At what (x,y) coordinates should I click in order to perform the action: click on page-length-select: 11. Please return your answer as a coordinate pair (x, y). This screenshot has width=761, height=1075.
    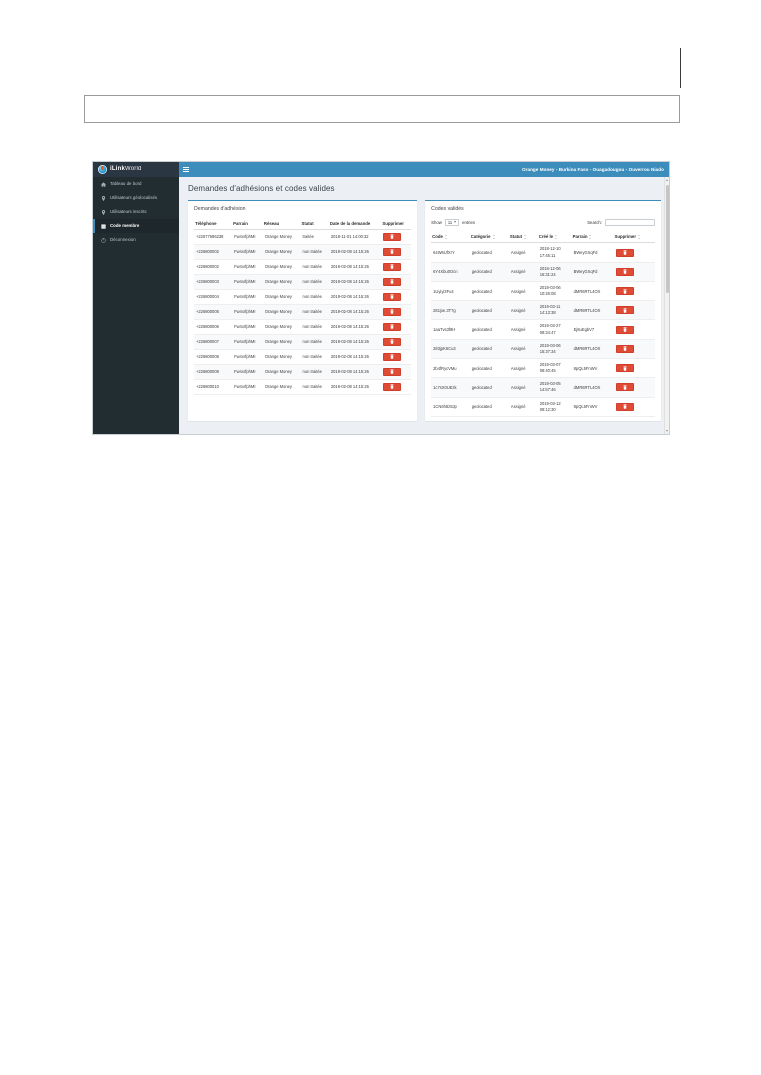
    Looking at the image, I should click on (452, 222).